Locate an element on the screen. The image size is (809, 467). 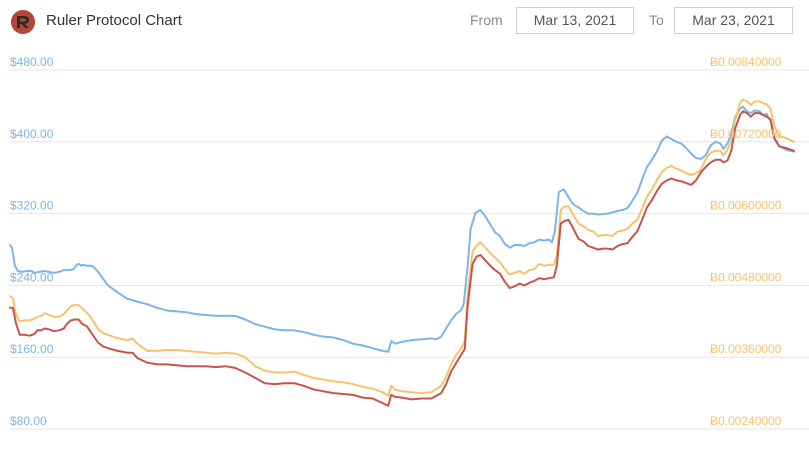
from-label: From is located at coordinates (486, 20).